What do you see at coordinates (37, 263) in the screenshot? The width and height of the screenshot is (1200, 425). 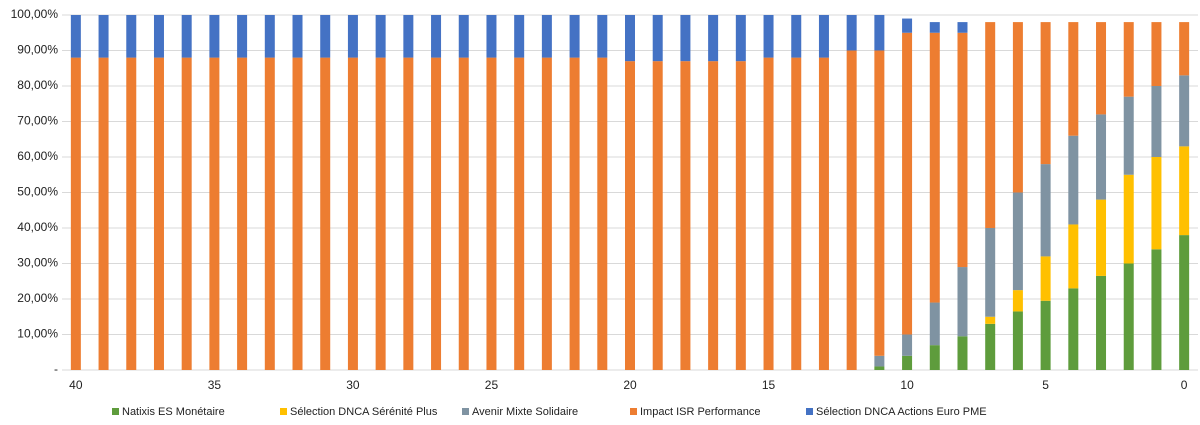 I see `y-tick-label: 30,00%` at bounding box center [37, 263].